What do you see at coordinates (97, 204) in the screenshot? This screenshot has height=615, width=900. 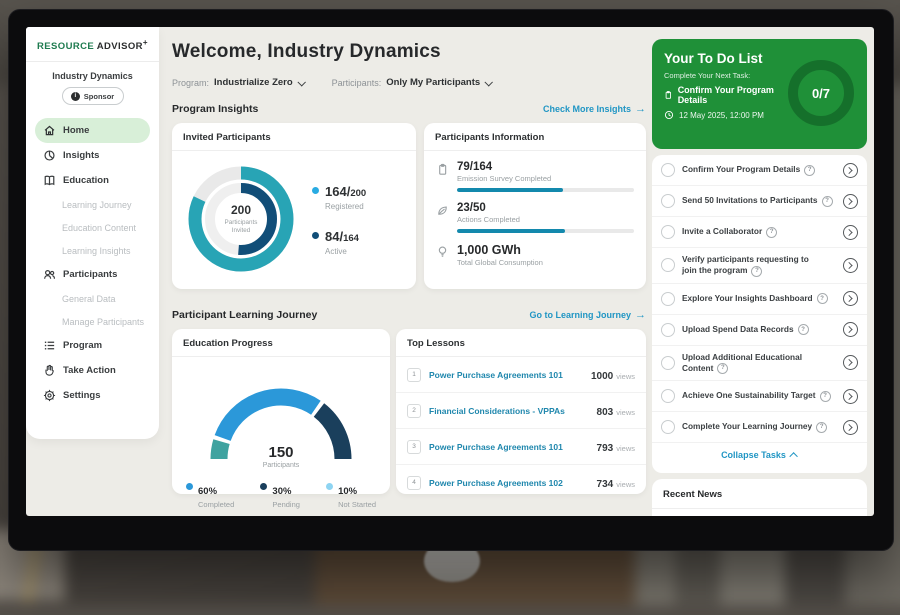 I see `sidebar-item-label: Learning Journey` at bounding box center [97, 204].